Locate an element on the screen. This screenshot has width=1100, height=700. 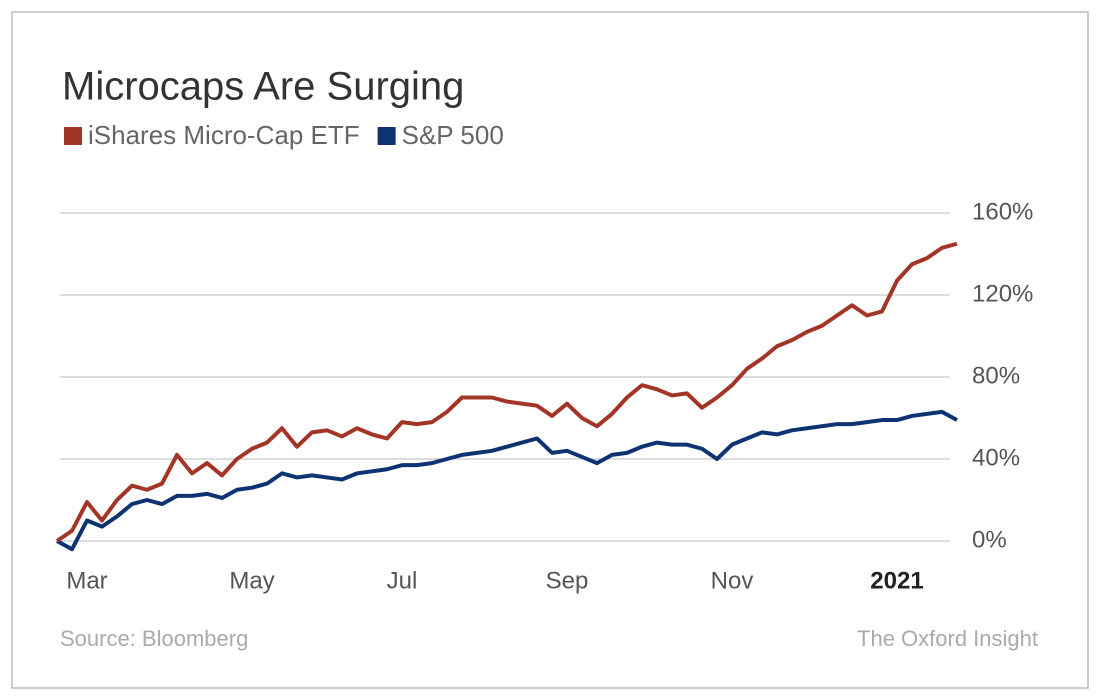
y-tick-label: 80% is located at coordinates (996, 375).